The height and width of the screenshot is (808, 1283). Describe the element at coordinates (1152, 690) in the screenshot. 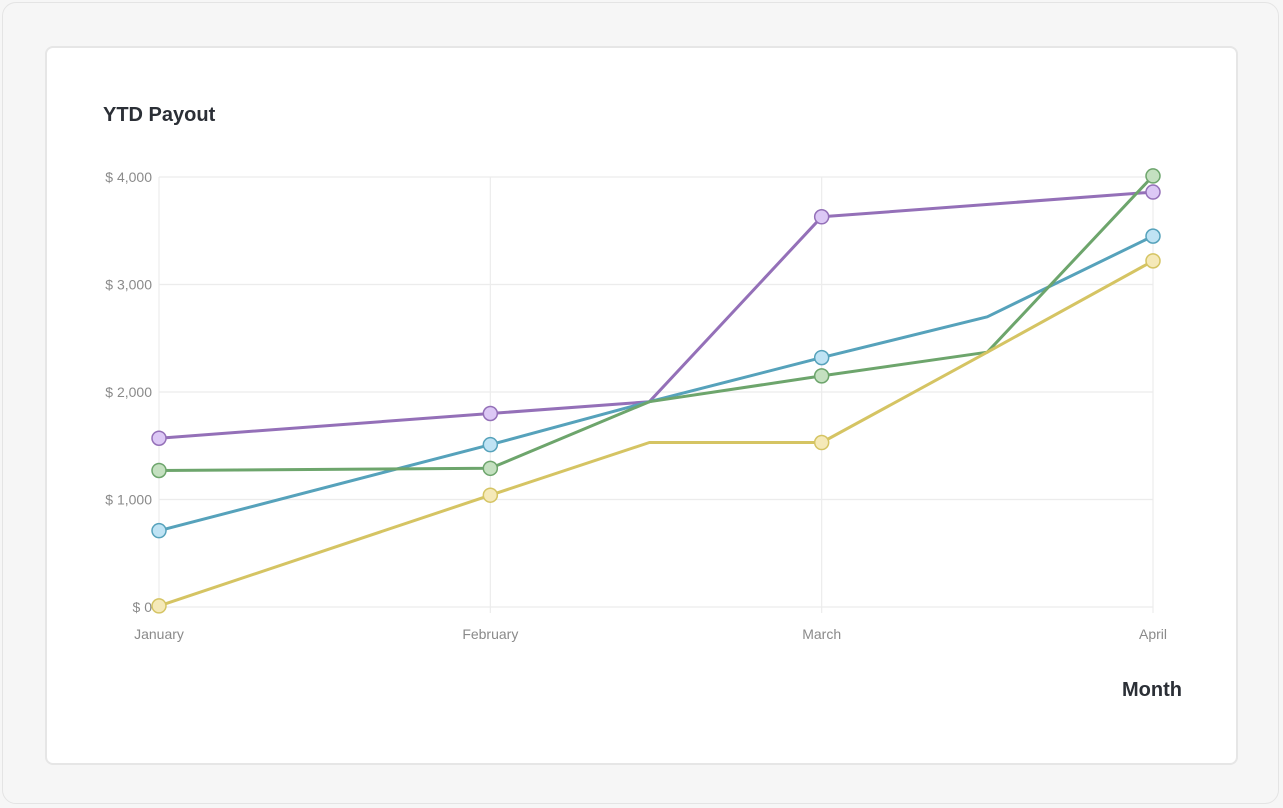

I see `x-axis-title: Month` at that location.